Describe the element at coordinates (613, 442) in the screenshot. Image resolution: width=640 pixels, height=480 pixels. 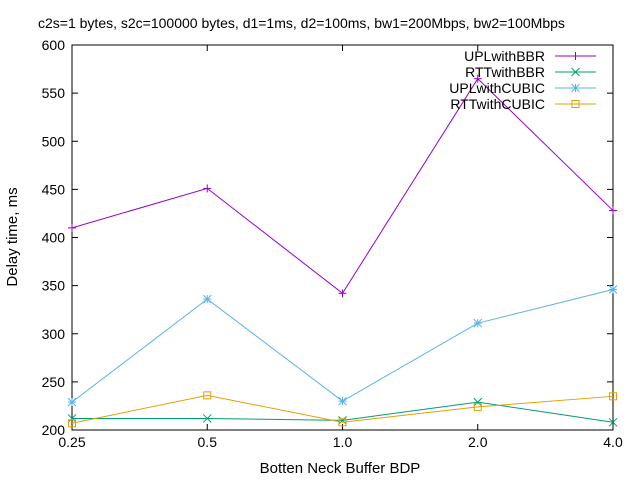
I see `x-tick-label: 4.0` at that location.